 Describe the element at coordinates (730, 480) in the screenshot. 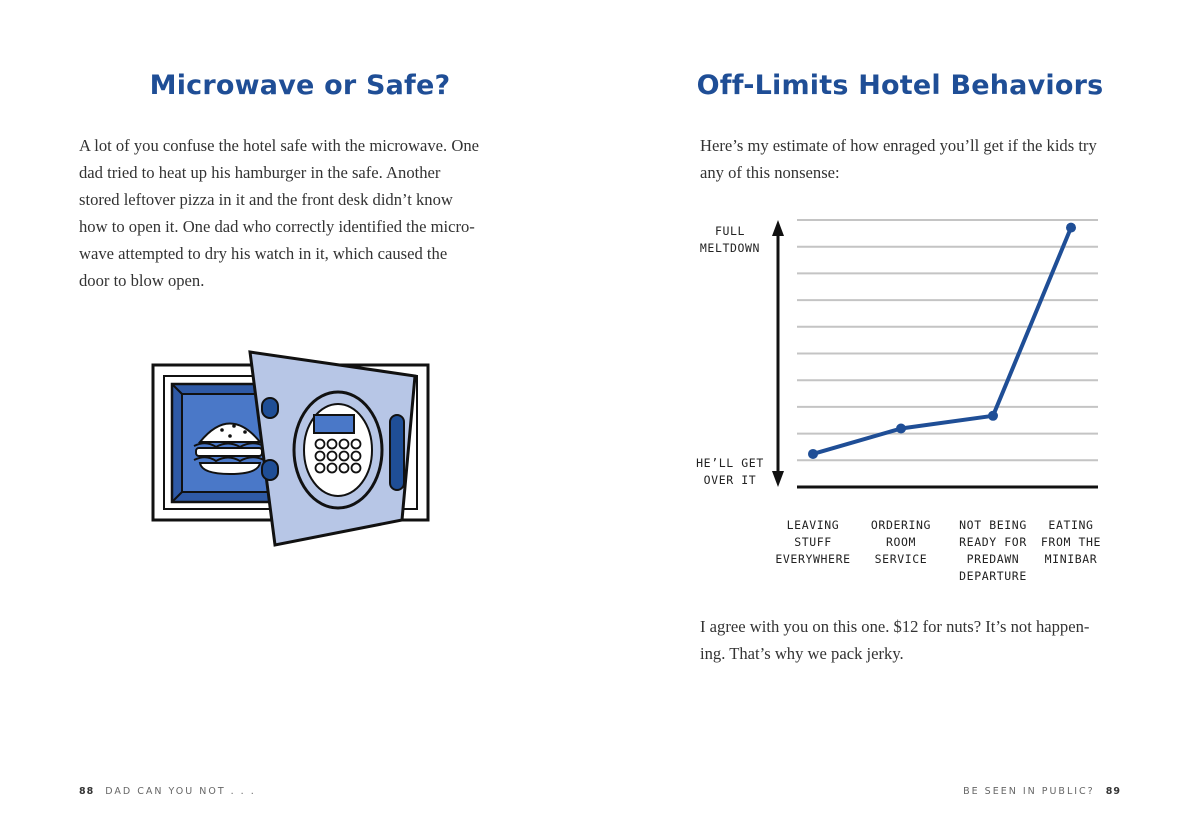

I see `y-axis-bottom-label: OVER IT` at that location.